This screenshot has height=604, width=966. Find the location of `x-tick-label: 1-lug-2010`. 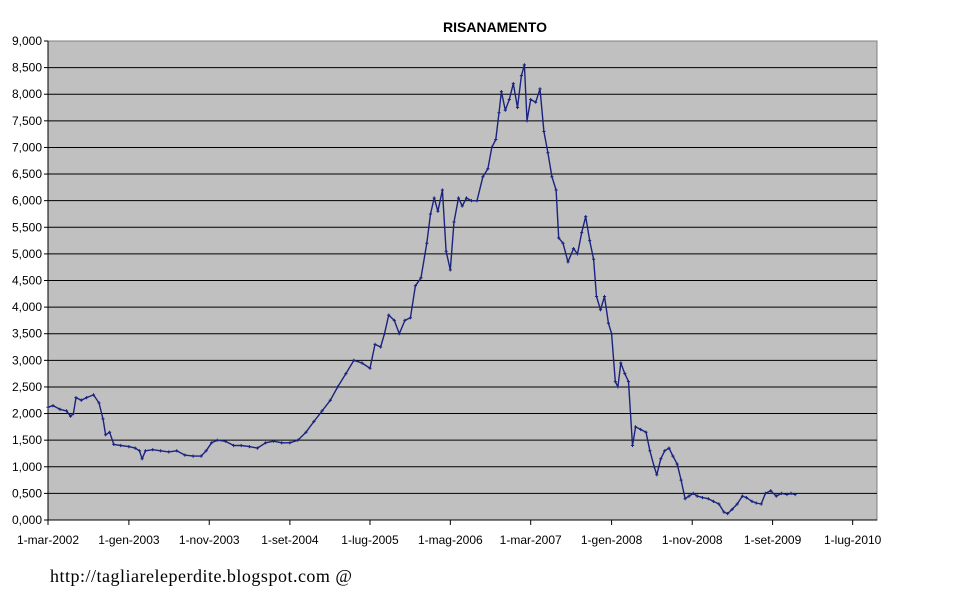

x-tick-label: 1-lug-2010 is located at coordinates (853, 540).